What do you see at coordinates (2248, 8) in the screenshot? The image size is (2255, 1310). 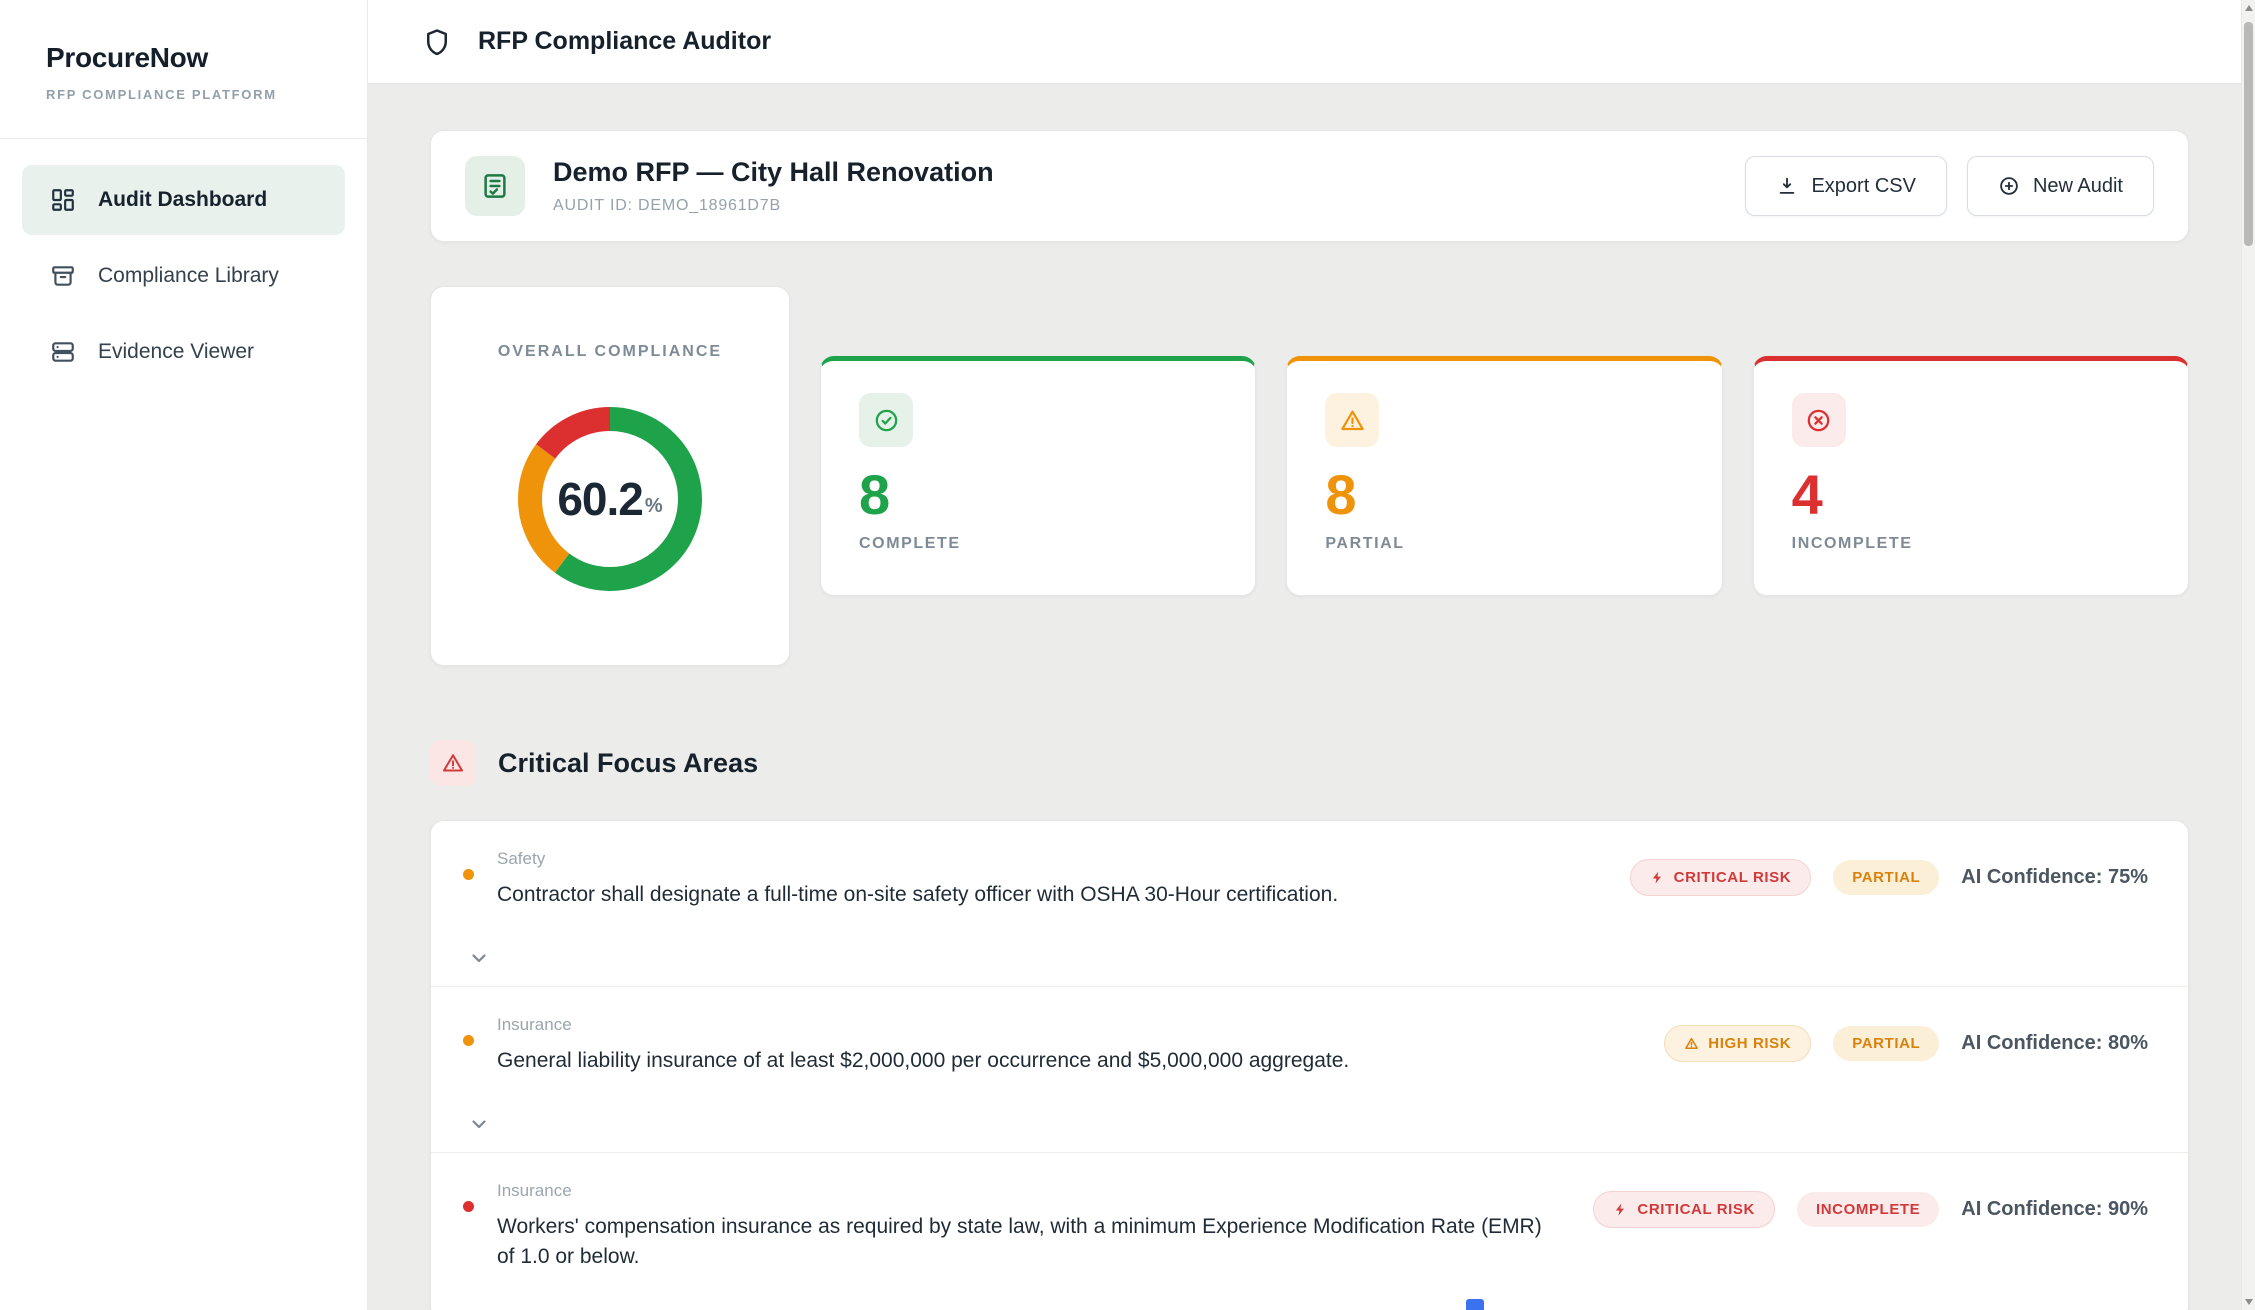 I see `scroll-up-arrow` at bounding box center [2248, 8].